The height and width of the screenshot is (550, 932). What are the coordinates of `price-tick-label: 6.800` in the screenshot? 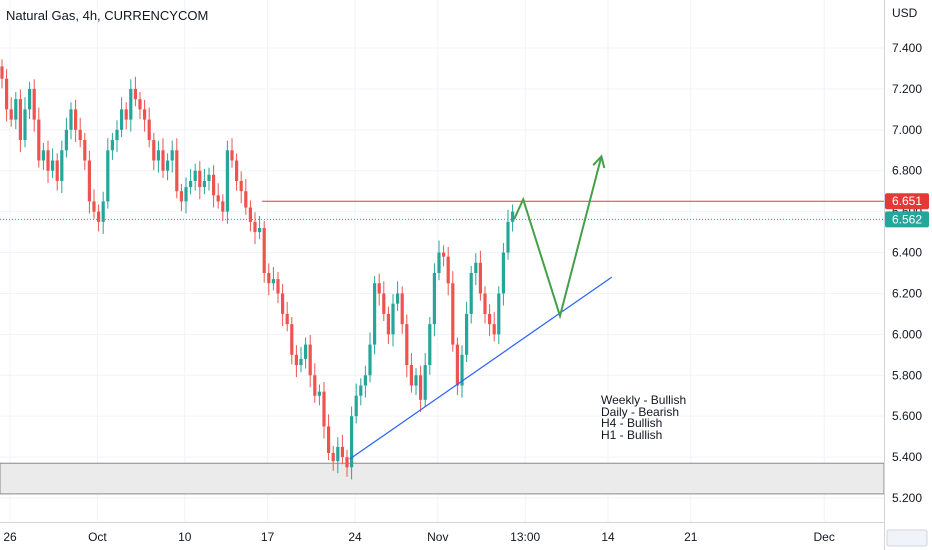 It's located at (907, 171).